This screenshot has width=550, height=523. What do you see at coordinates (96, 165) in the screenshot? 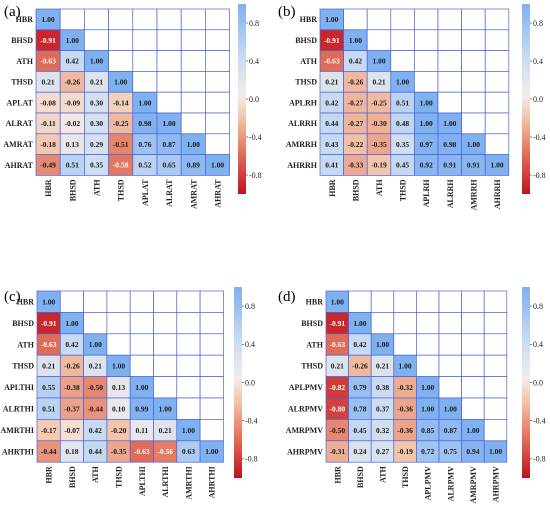
I see `cell-value: 0.35` at bounding box center [96, 165].